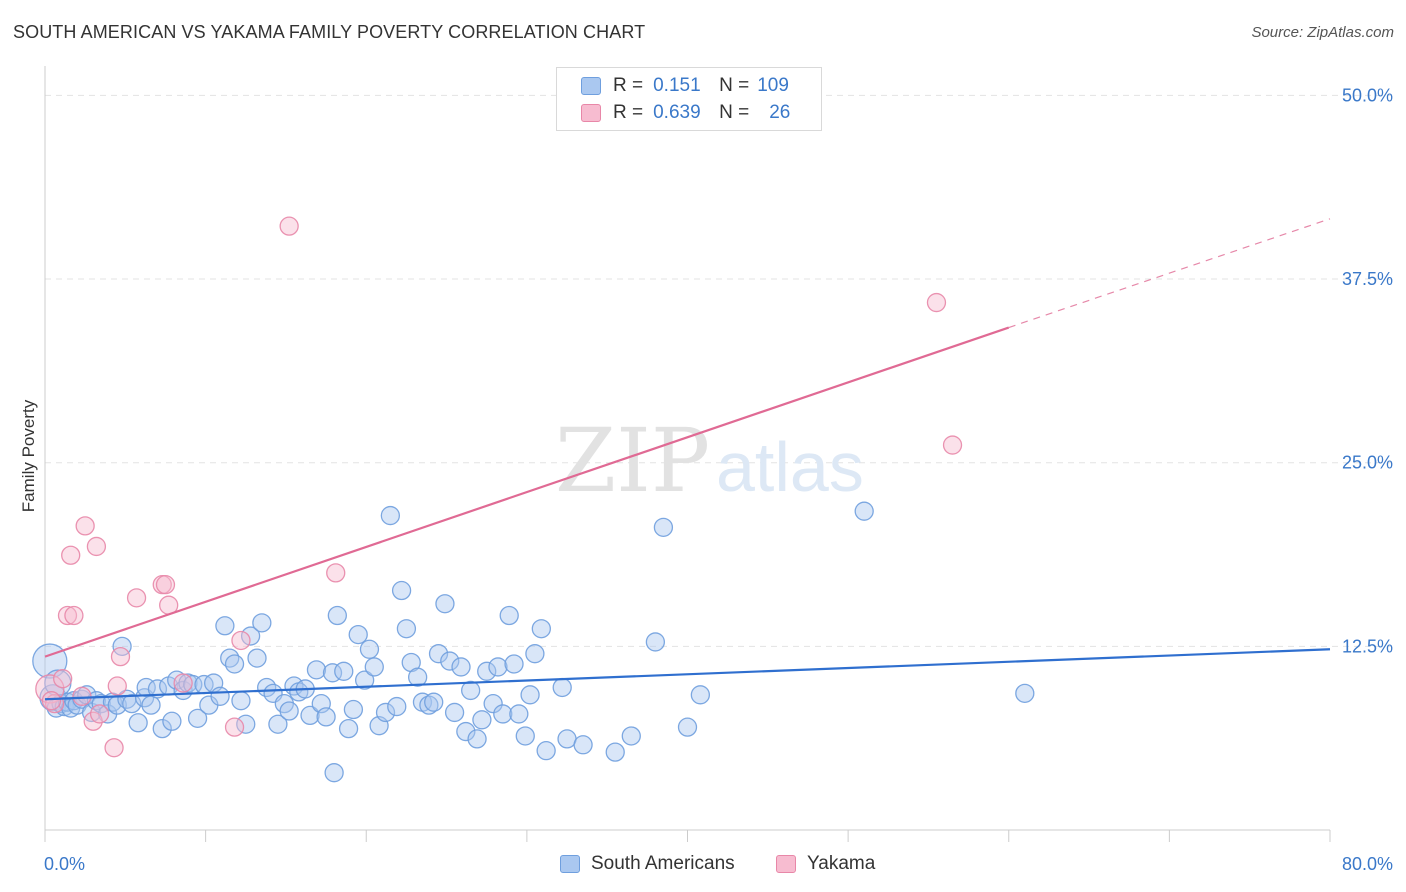 The height and width of the screenshot is (892, 1406). I want to click on y-tick-label: 12.5%, so click(1367, 646).